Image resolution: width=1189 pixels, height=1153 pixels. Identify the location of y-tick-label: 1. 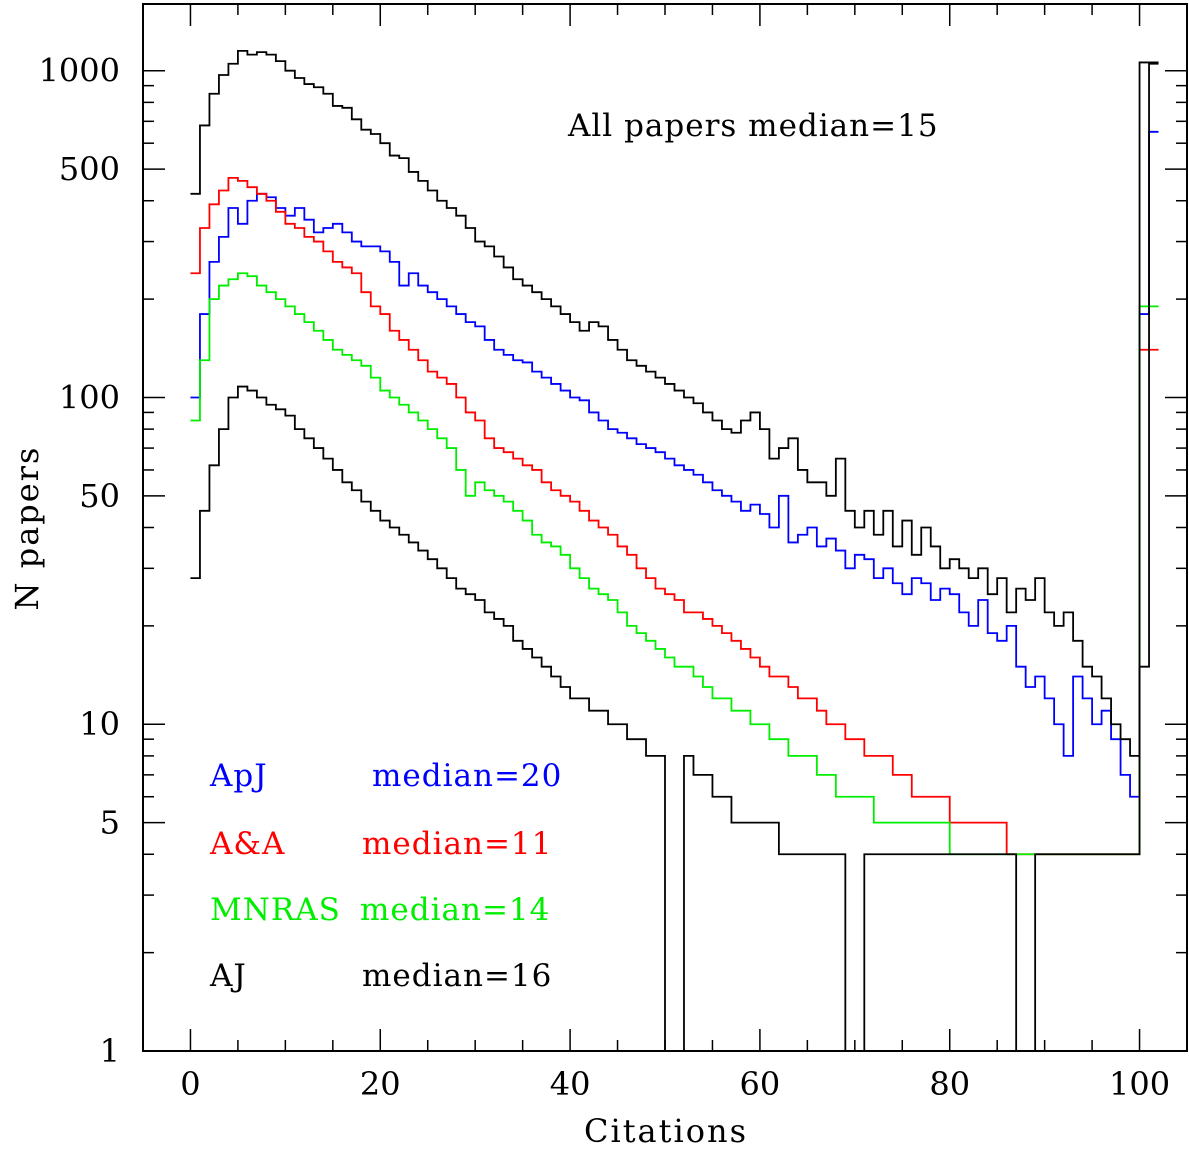
(110, 1051).